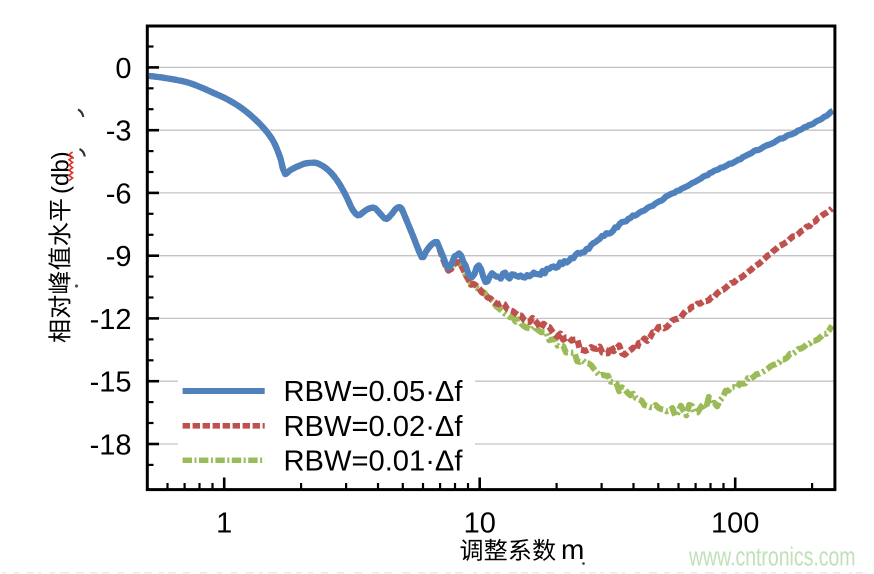 This screenshot has height=574, width=874. Describe the element at coordinates (119, 194) in the screenshot. I see `svg-text: -6` at that location.